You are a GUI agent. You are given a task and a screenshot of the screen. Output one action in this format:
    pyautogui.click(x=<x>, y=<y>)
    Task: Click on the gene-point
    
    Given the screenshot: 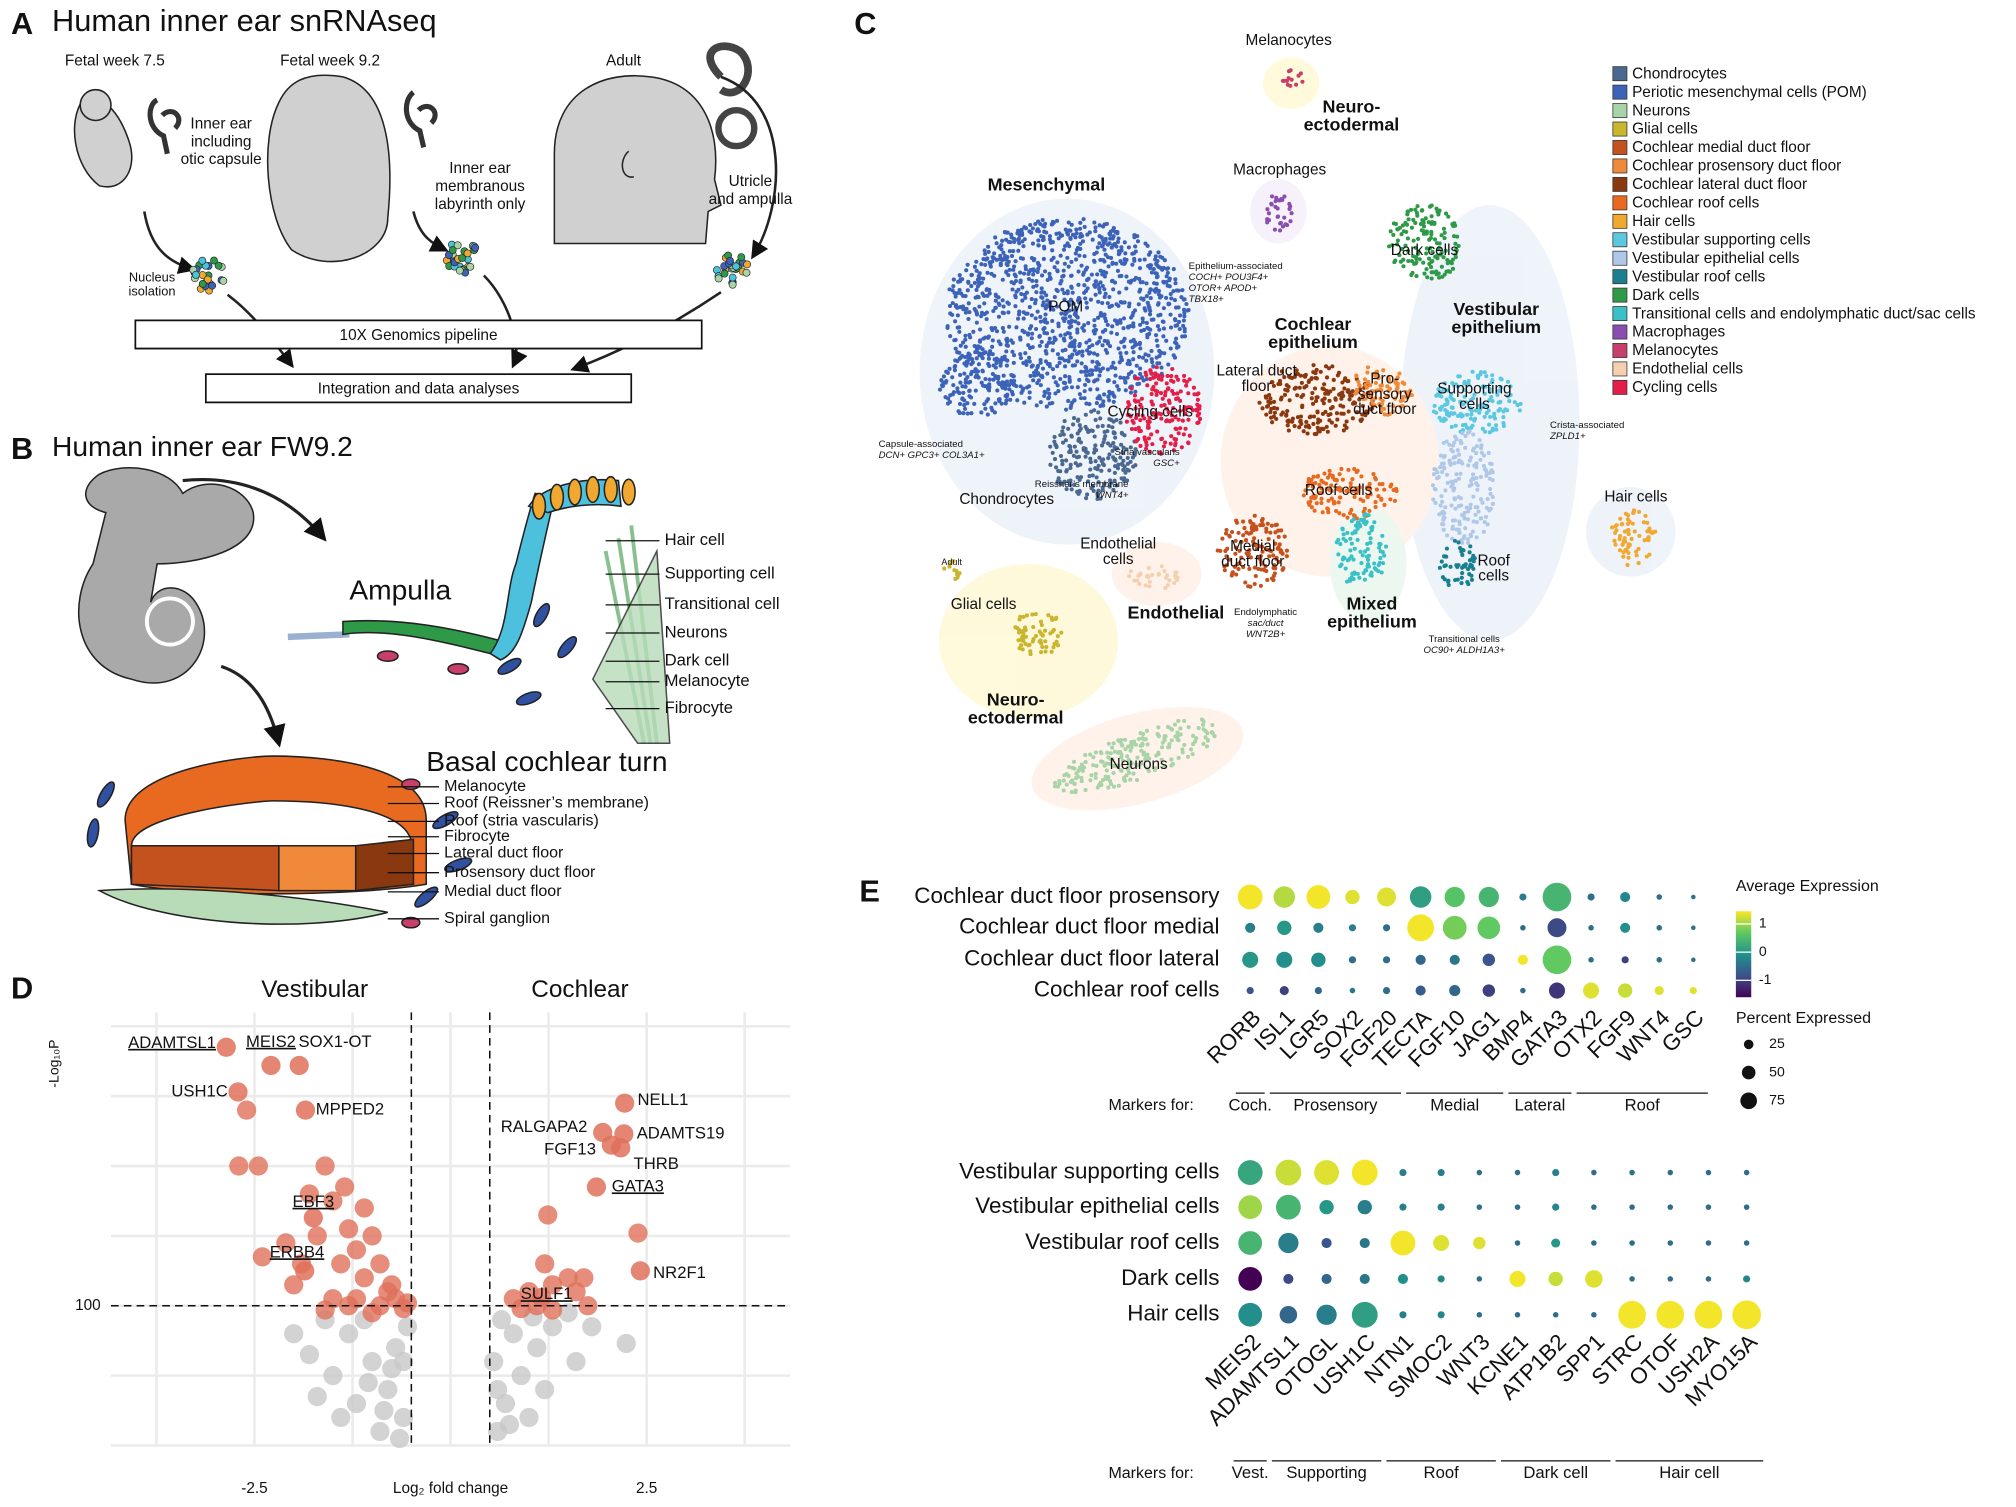 What is the action you would take?
    pyautogui.click(x=294, y=1334)
    